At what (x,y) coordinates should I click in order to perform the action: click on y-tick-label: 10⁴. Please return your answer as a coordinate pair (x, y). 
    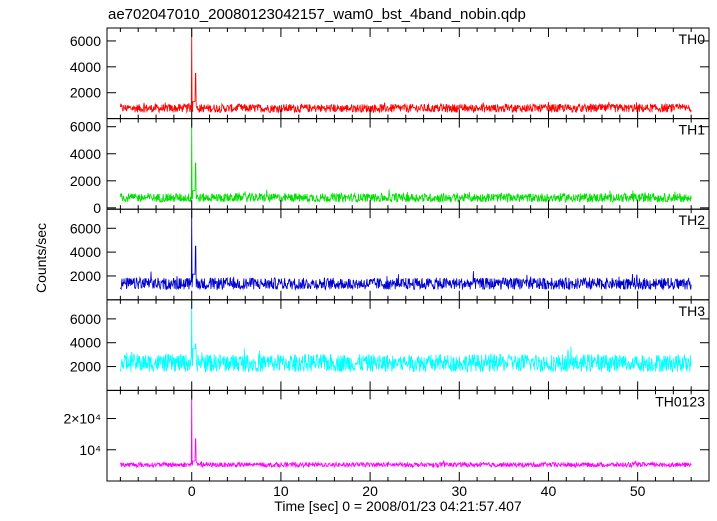
    Looking at the image, I should click on (90, 450).